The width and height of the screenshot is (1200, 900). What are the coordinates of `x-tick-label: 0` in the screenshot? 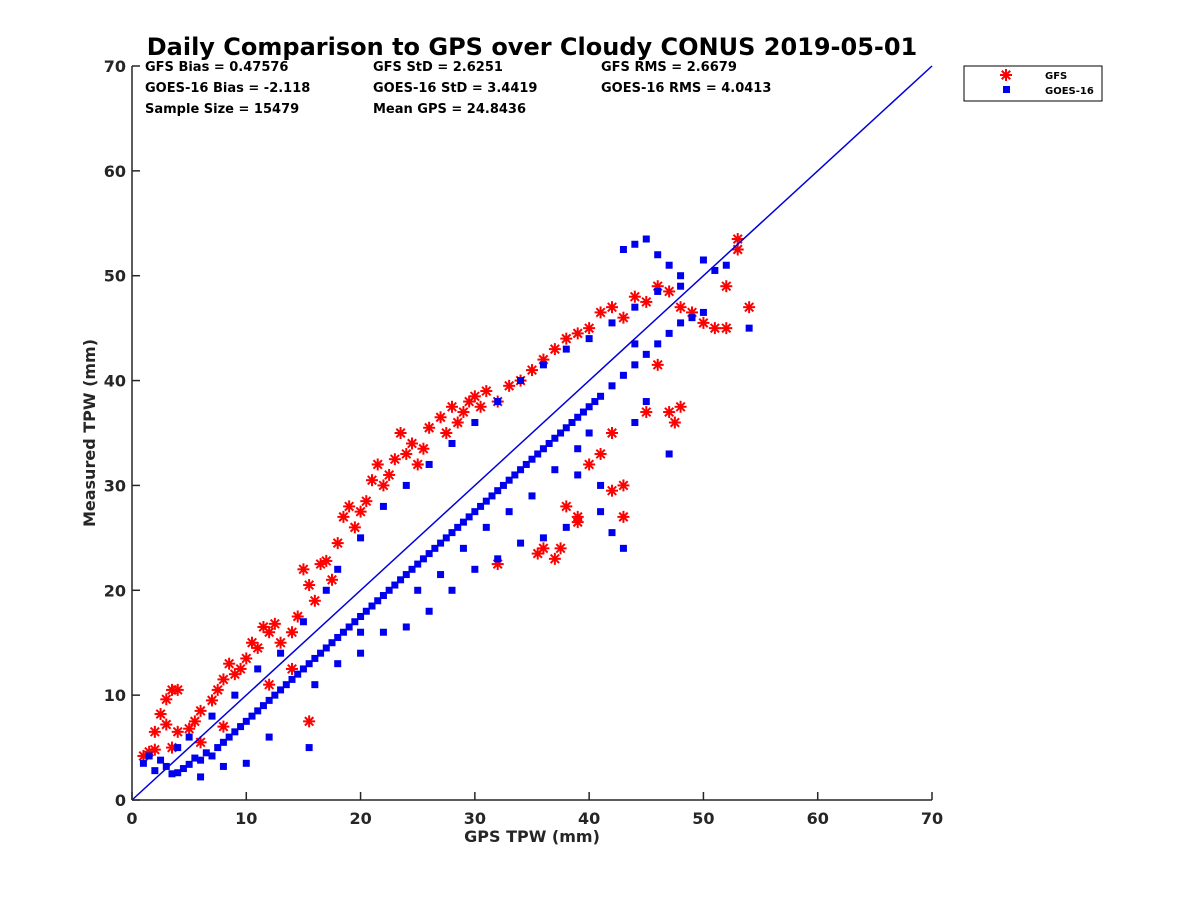 It's located at (131, 818).